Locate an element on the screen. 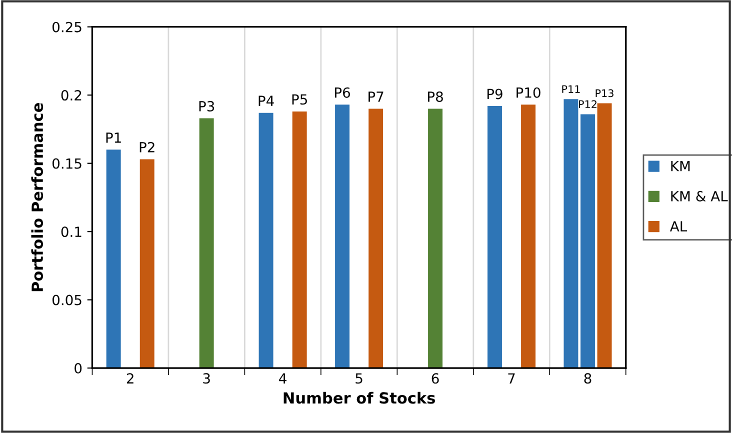 The width and height of the screenshot is (732, 433). data-label: P8 is located at coordinates (435, 96).